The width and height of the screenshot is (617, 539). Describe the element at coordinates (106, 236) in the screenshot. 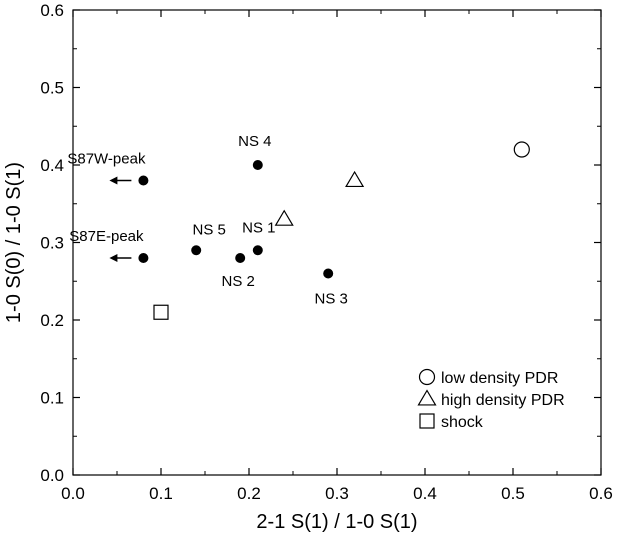

I see `point-label: S87E-peak` at that location.